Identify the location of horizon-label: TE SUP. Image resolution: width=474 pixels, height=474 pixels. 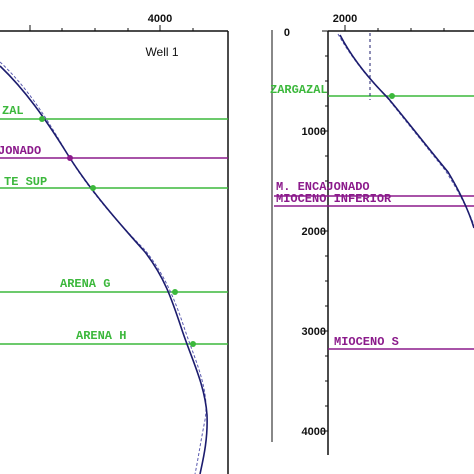
(25, 182).